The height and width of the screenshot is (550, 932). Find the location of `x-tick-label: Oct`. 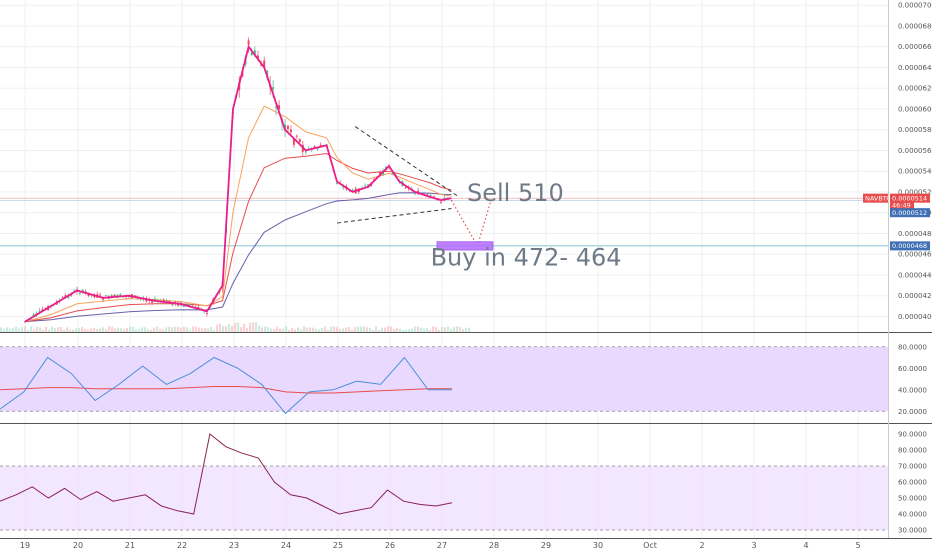

x-tick-label: Oct is located at coordinates (650, 545).